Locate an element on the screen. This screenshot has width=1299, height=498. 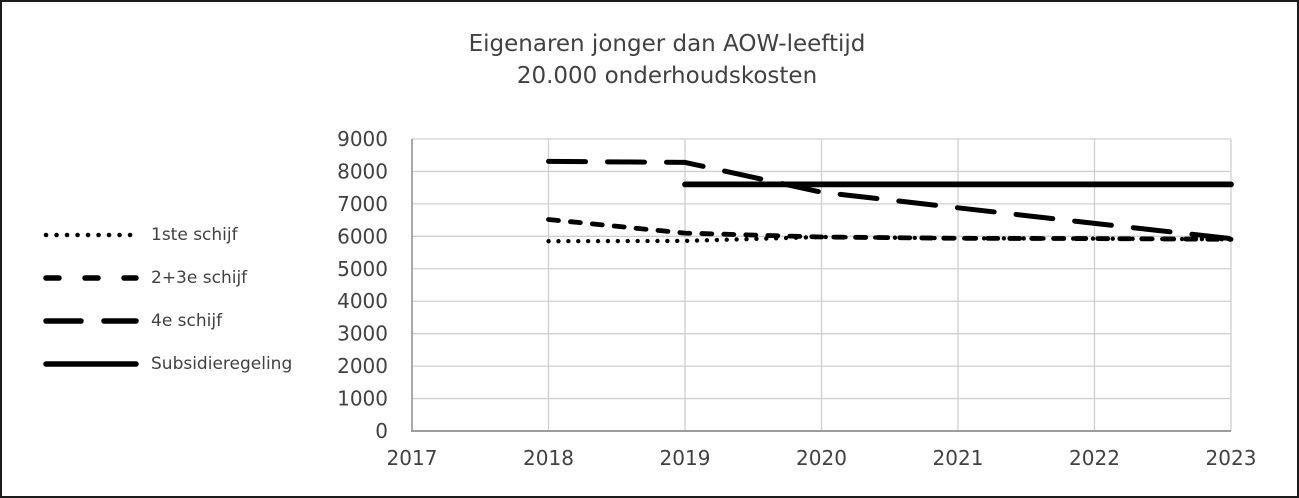
y-tick-label: 5000 is located at coordinates (362, 269).